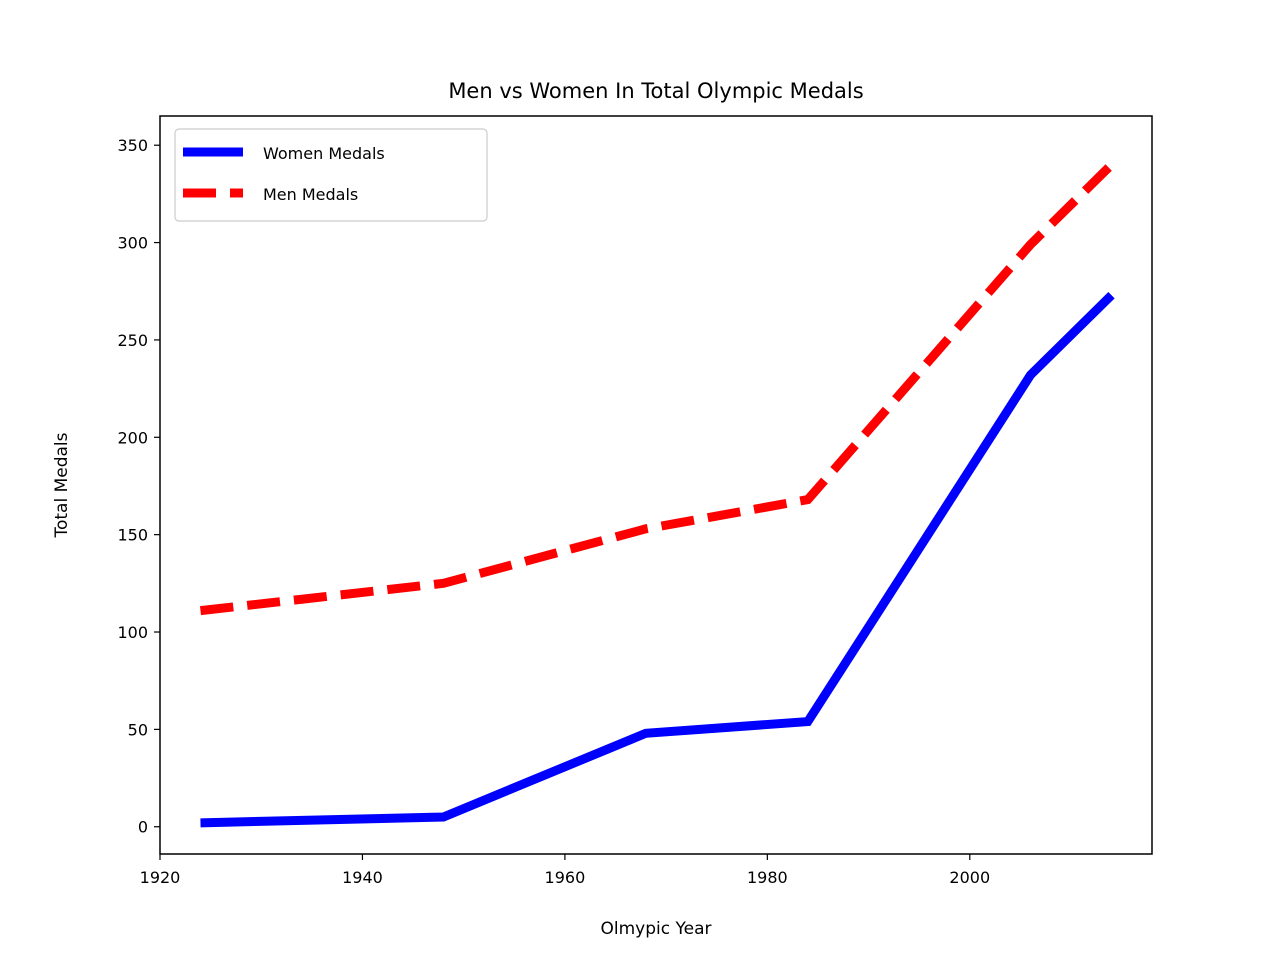 The image size is (1280, 965). I want to click on legend-label: Women Medals, so click(324, 153).